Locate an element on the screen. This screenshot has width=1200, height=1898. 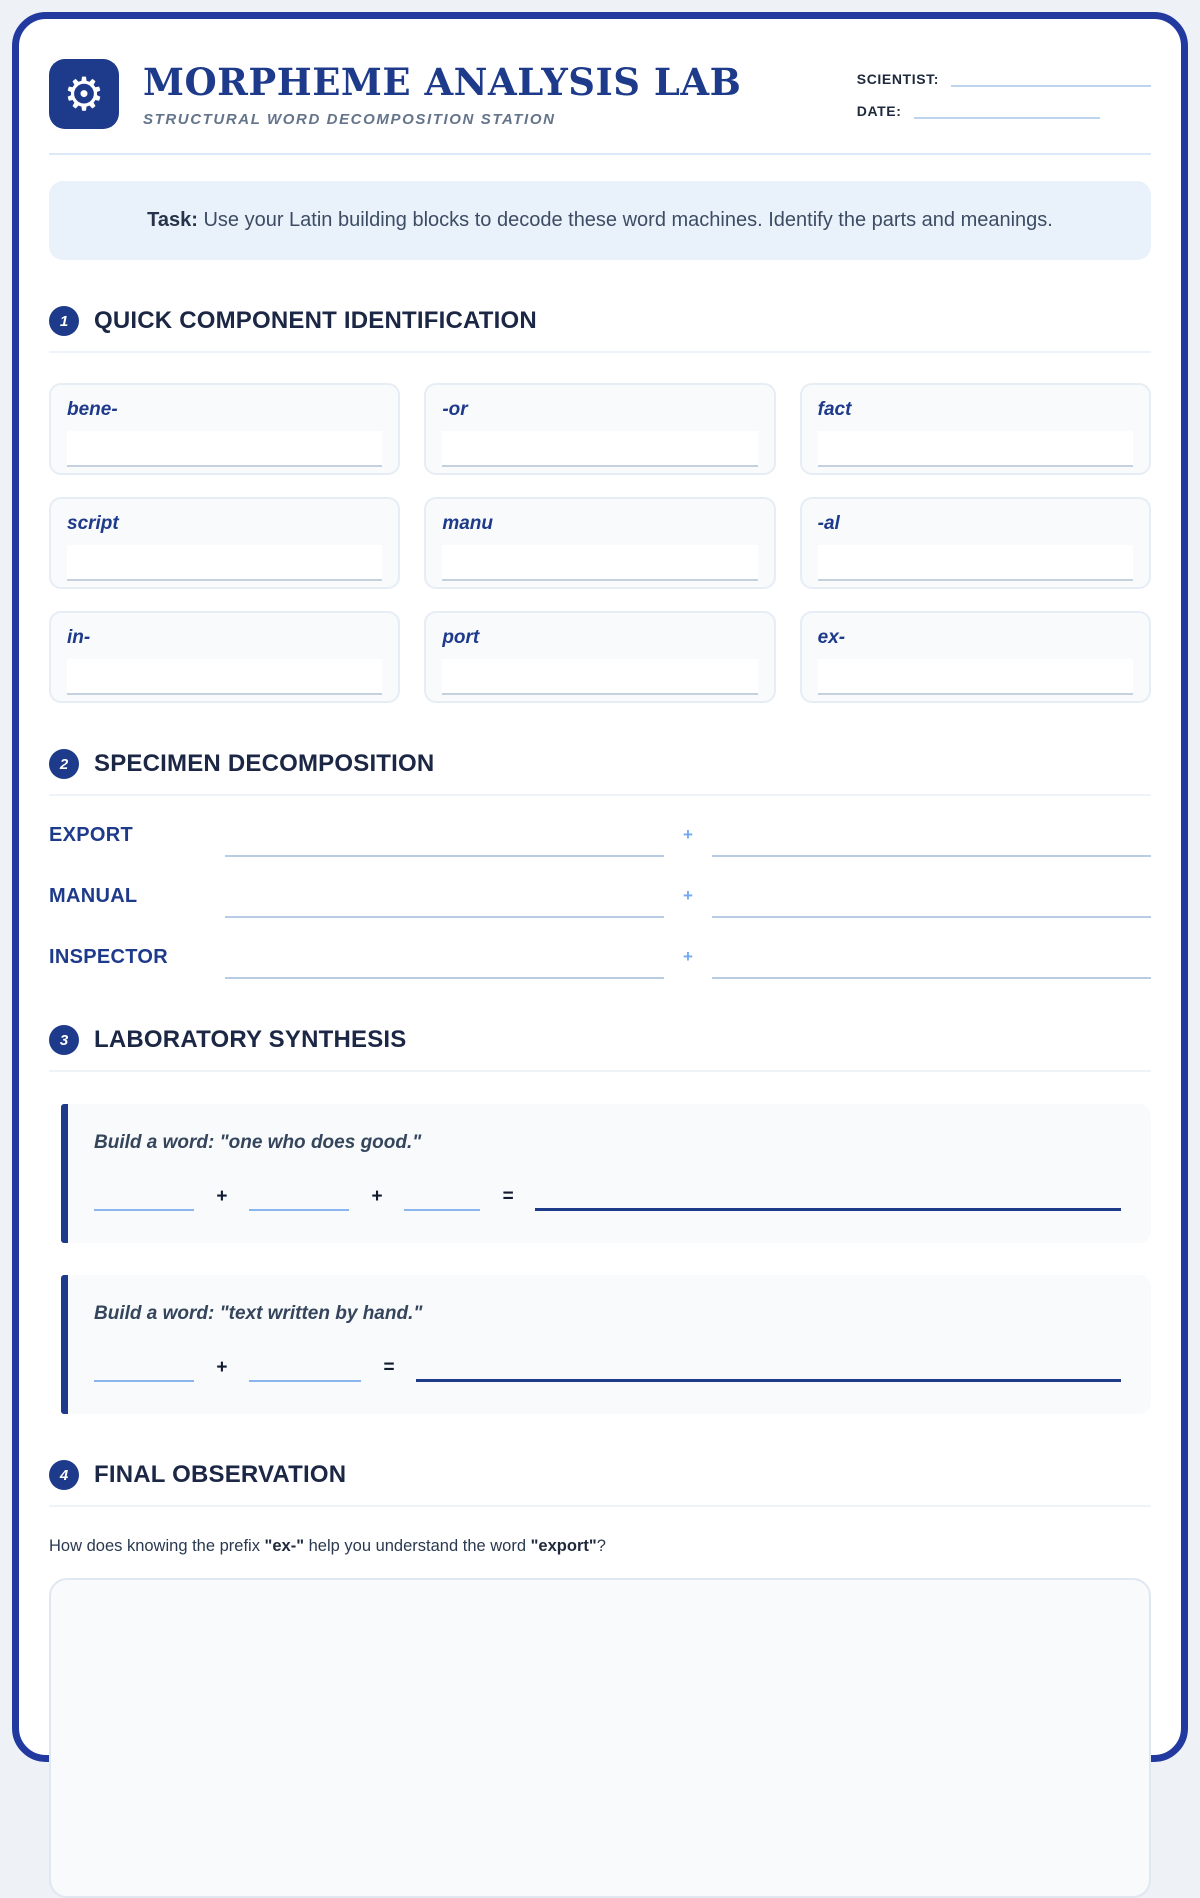
gear-icon: ⚙ is located at coordinates (84, 94).